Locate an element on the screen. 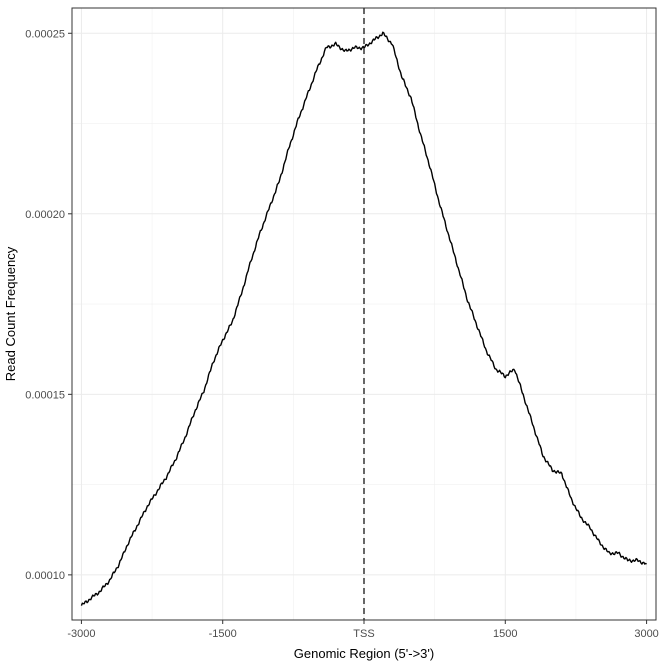 The height and width of the screenshot is (665, 665). x-tick-label: TSS is located at coordinates (363, 634).